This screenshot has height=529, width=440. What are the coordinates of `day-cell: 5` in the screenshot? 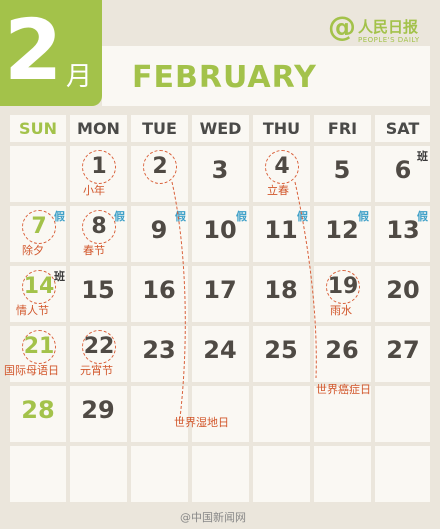 It's located at (342, 174).